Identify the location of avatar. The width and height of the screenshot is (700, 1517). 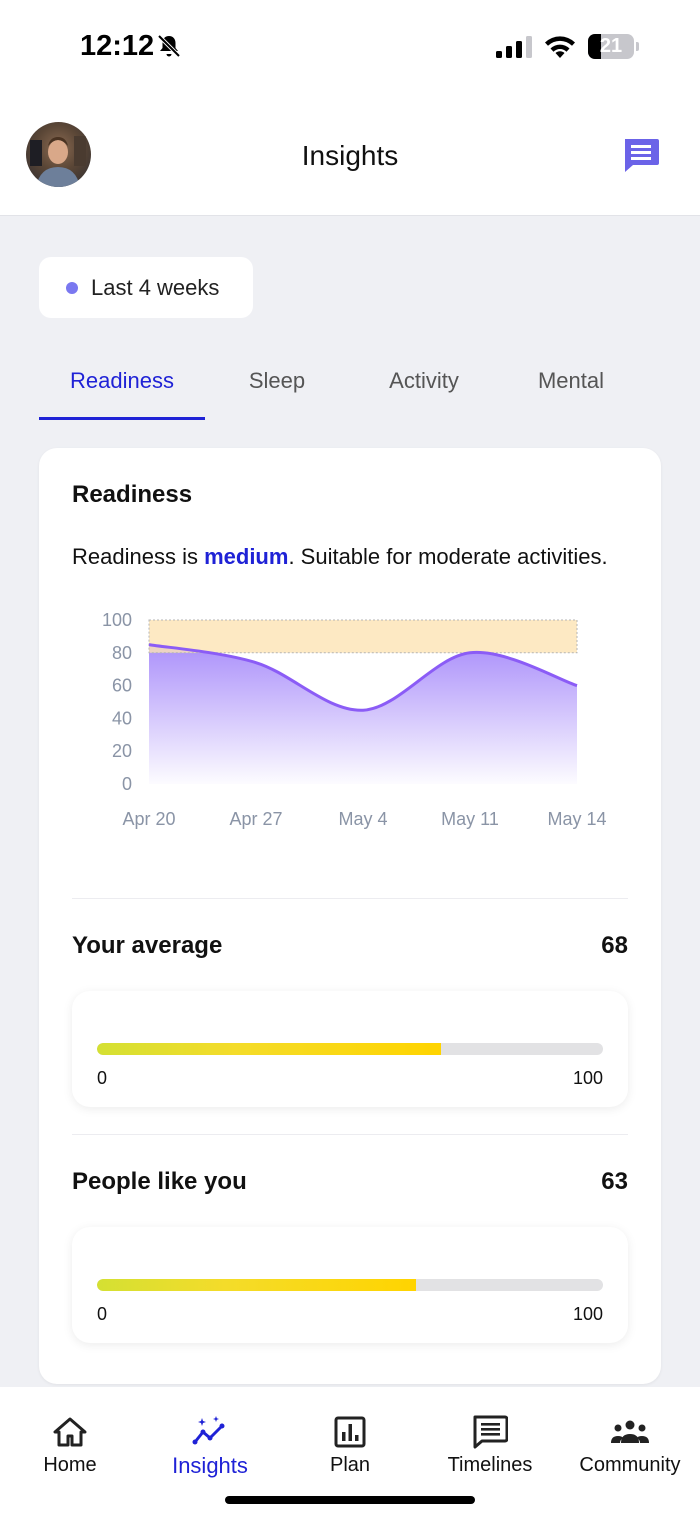
(58, 154).